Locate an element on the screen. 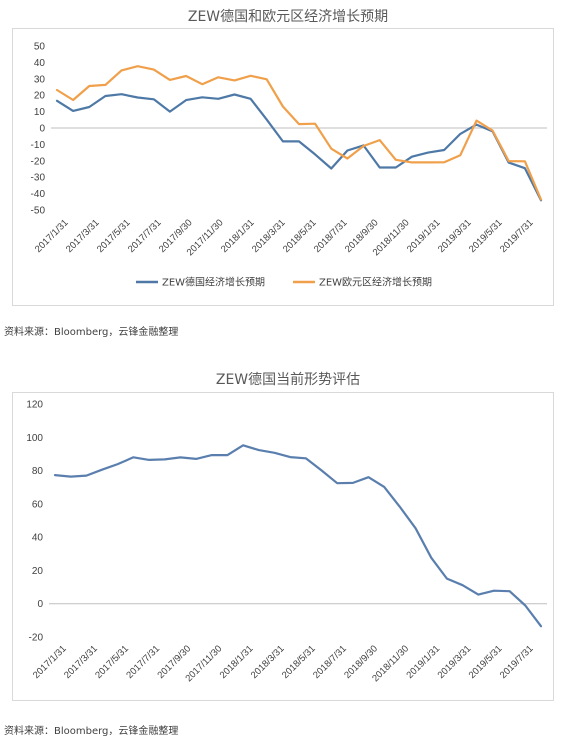 The width and height of the screenshot is (576, 740). y-tick-label: -30 is located at coordinates (38, 178).